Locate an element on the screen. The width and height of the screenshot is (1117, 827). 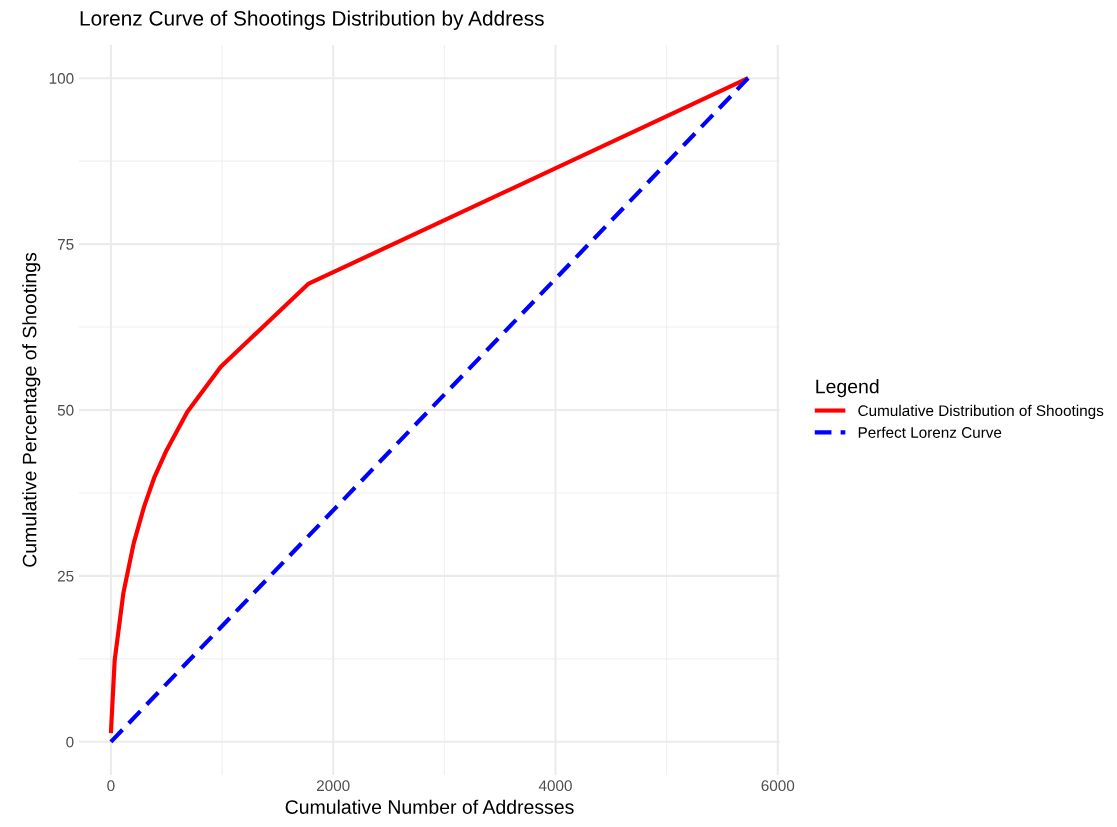
y-tick-label: 50 is located at coordinates (65, 410).